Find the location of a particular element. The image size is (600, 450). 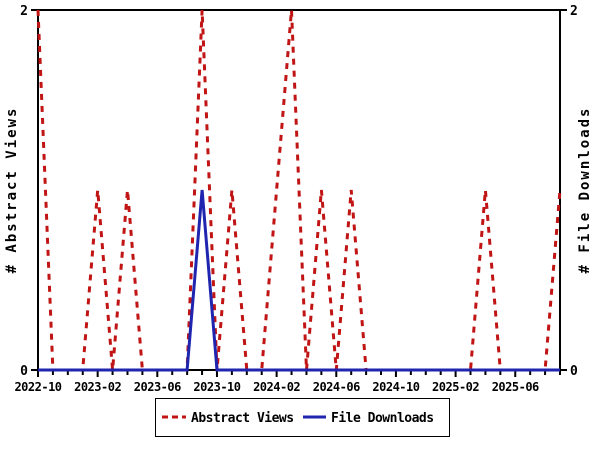

x-axis-tick-label: 2024-02 is located at coordinates (276, 387).